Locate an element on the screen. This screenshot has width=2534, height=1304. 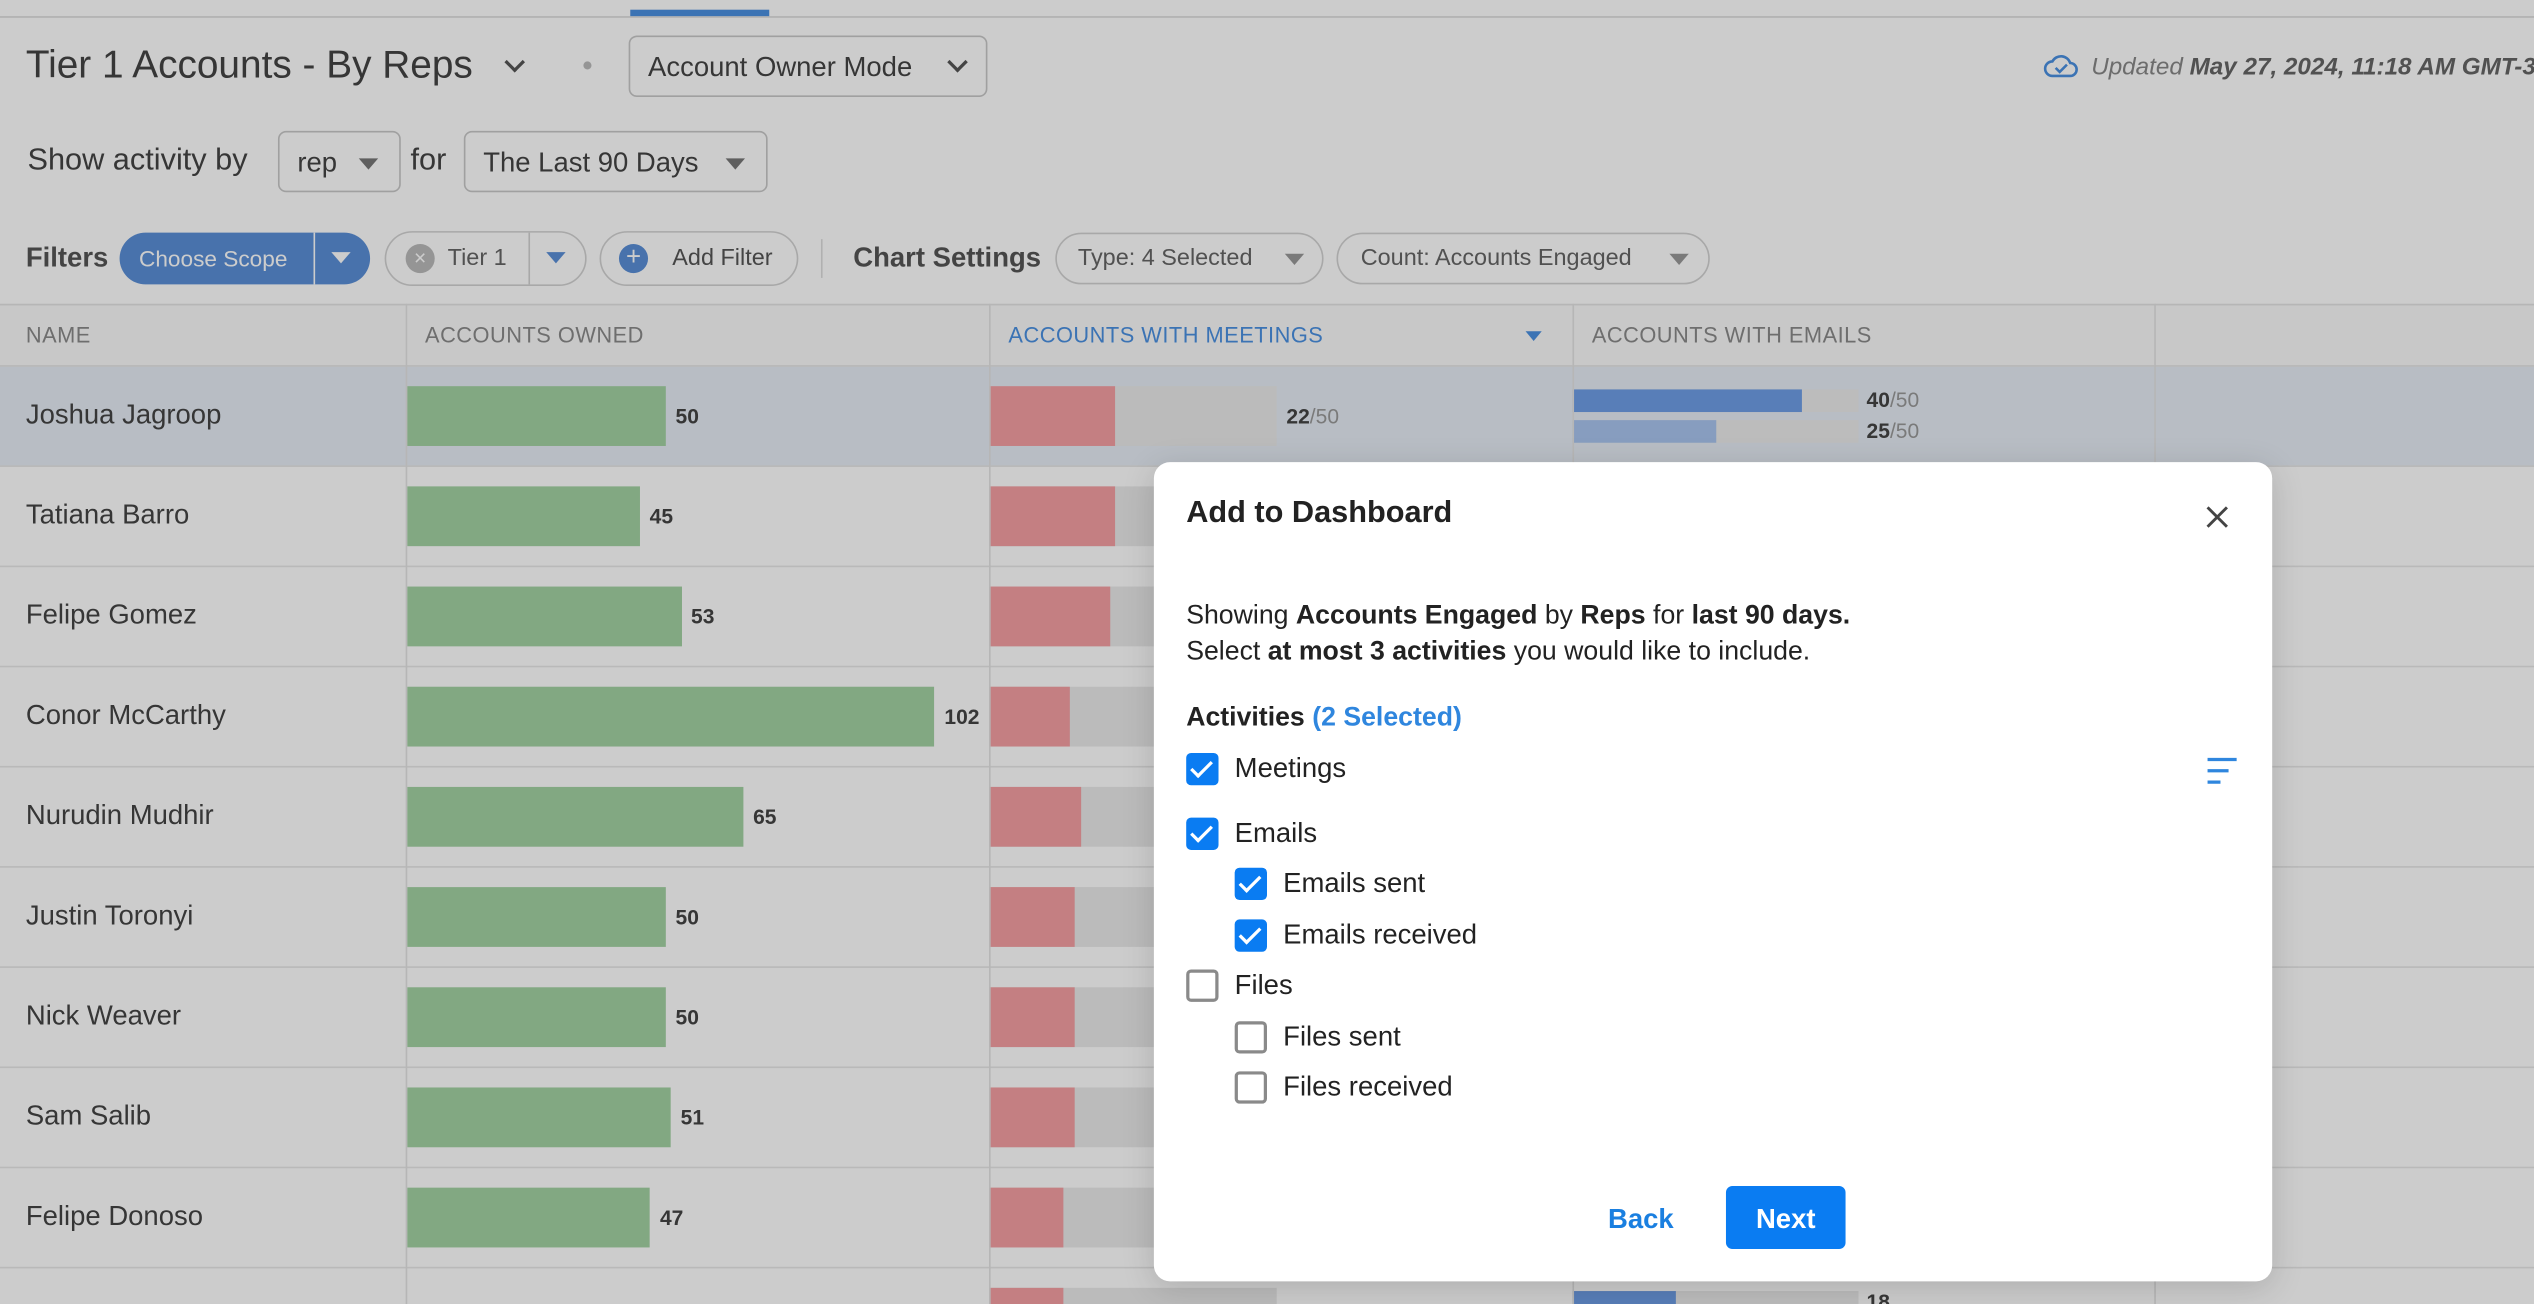
next-label: Next is located at coordinates (1785, 1219).